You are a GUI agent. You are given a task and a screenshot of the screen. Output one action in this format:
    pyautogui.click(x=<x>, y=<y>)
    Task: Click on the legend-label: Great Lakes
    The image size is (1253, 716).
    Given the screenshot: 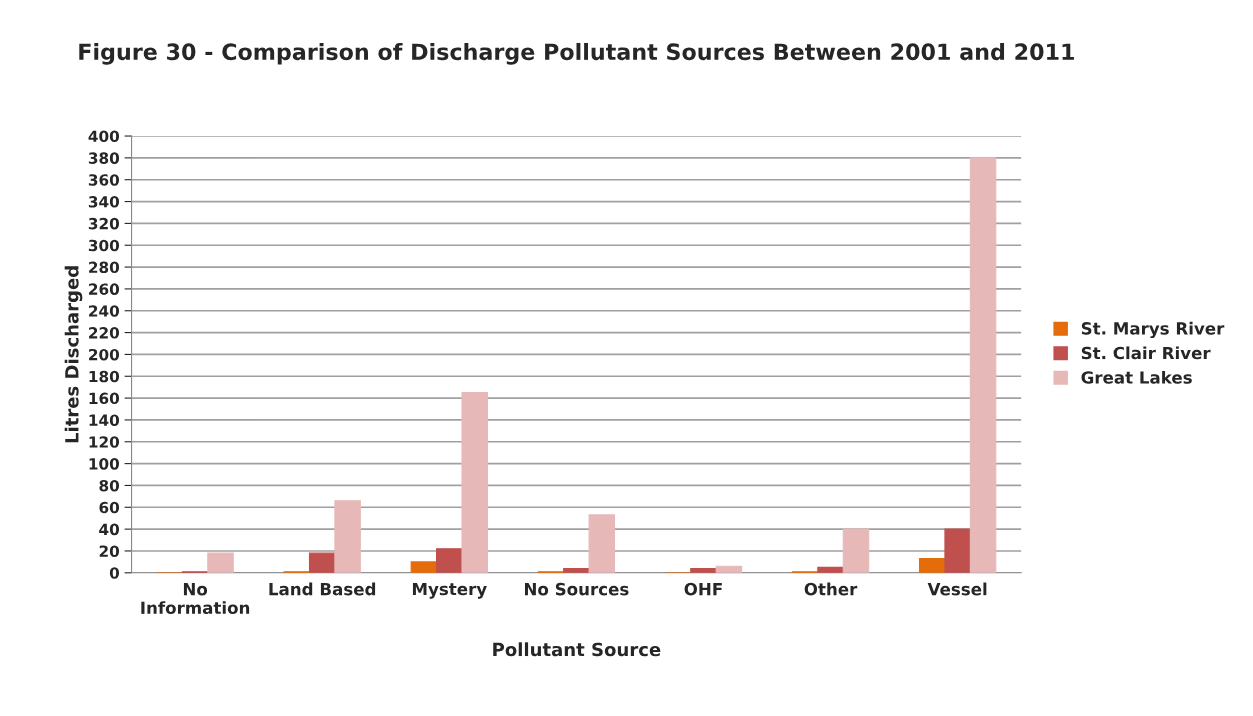 What is the action you would take?
    pyautogui.click(x=1136, y=377)
    